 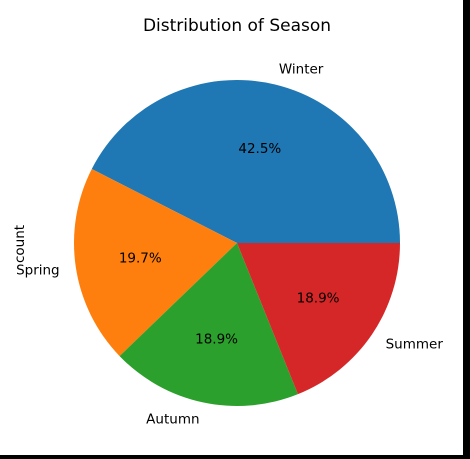 What do you see at coordinates (415, 344) in the screenshot?
I see `category-label-summer: Summer` at bounding box center [415, 344].